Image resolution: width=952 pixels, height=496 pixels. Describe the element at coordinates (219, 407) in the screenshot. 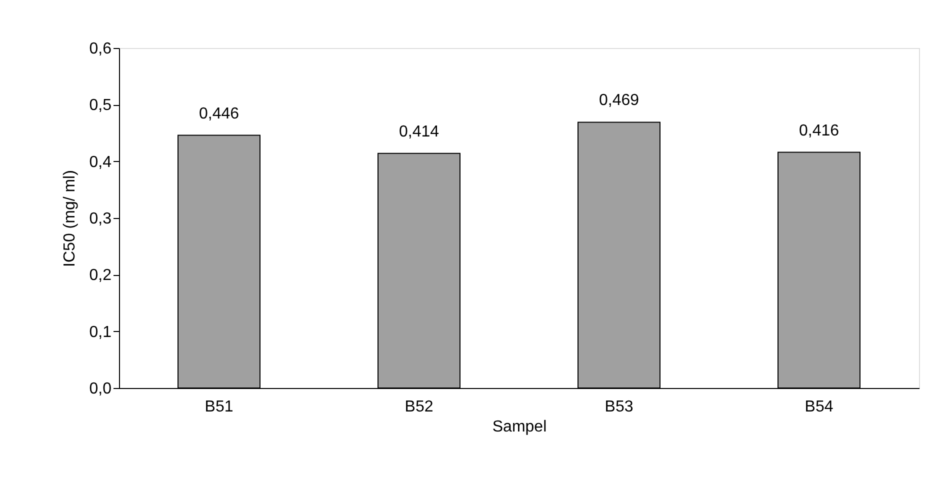

I see `x-tick-label: B51` at that location.